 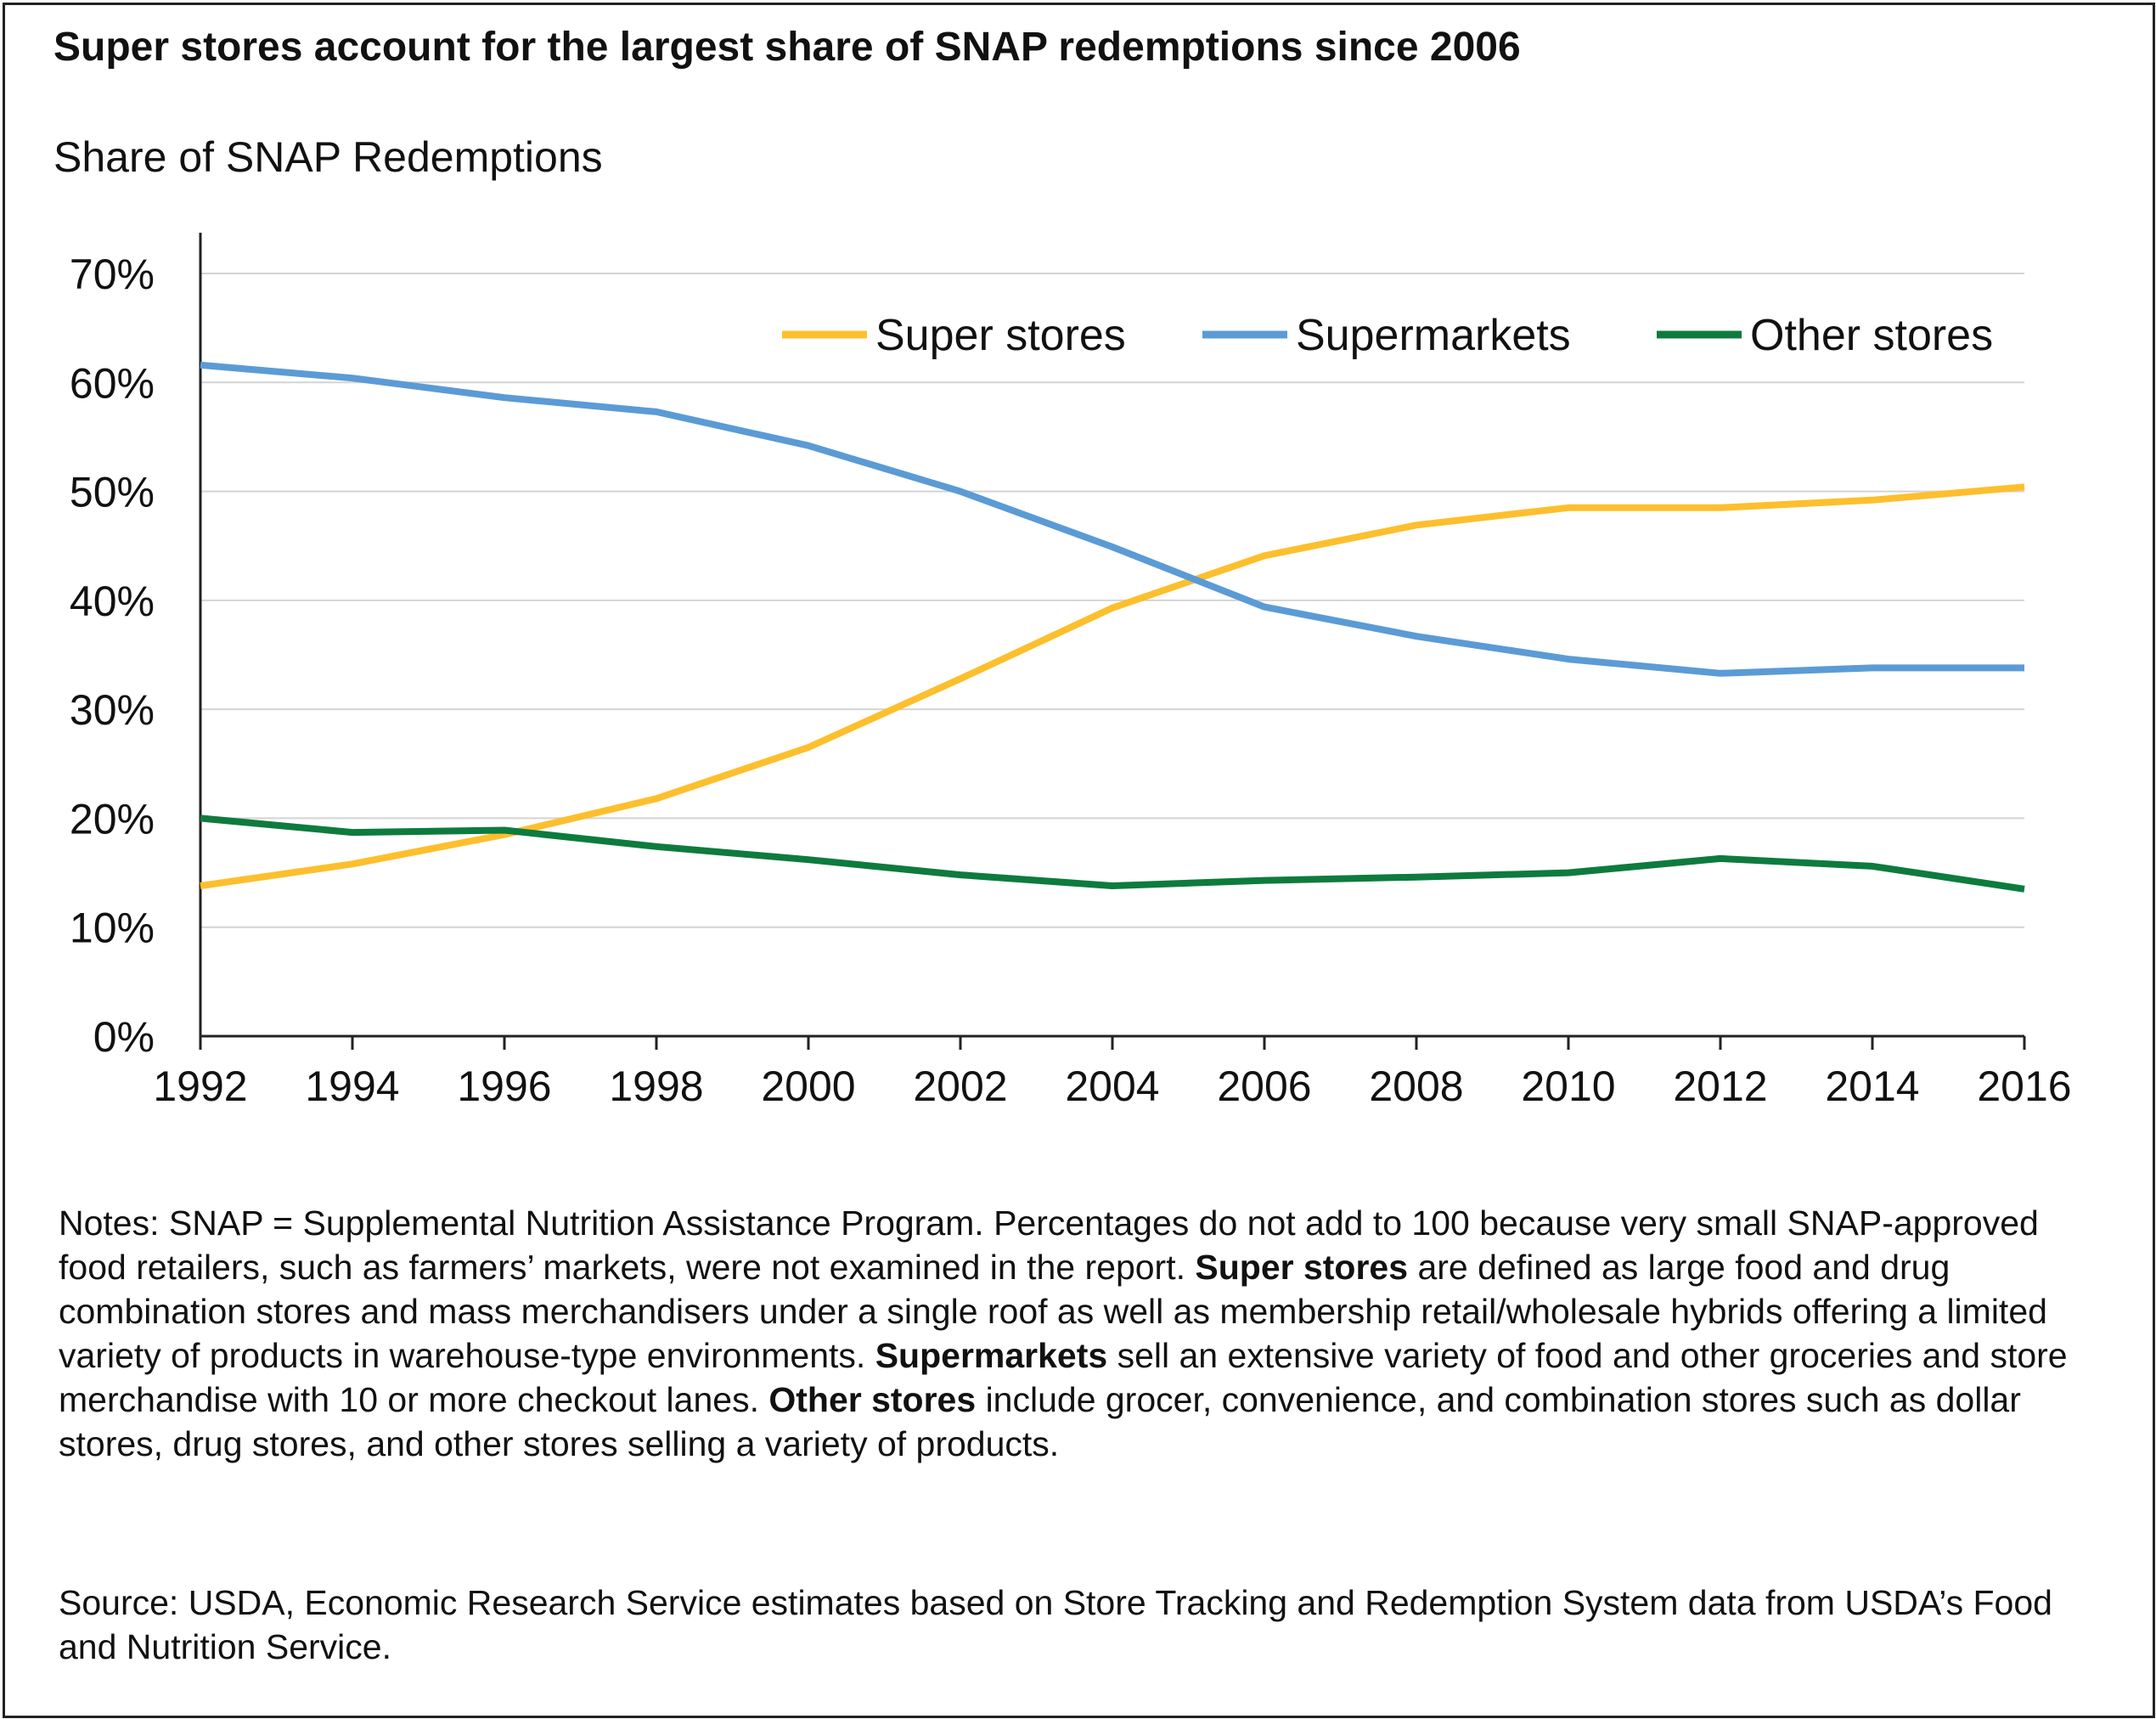 I want to click on y-axis-label: Share of SNAP Redemptions, so click(x=328, y=157).